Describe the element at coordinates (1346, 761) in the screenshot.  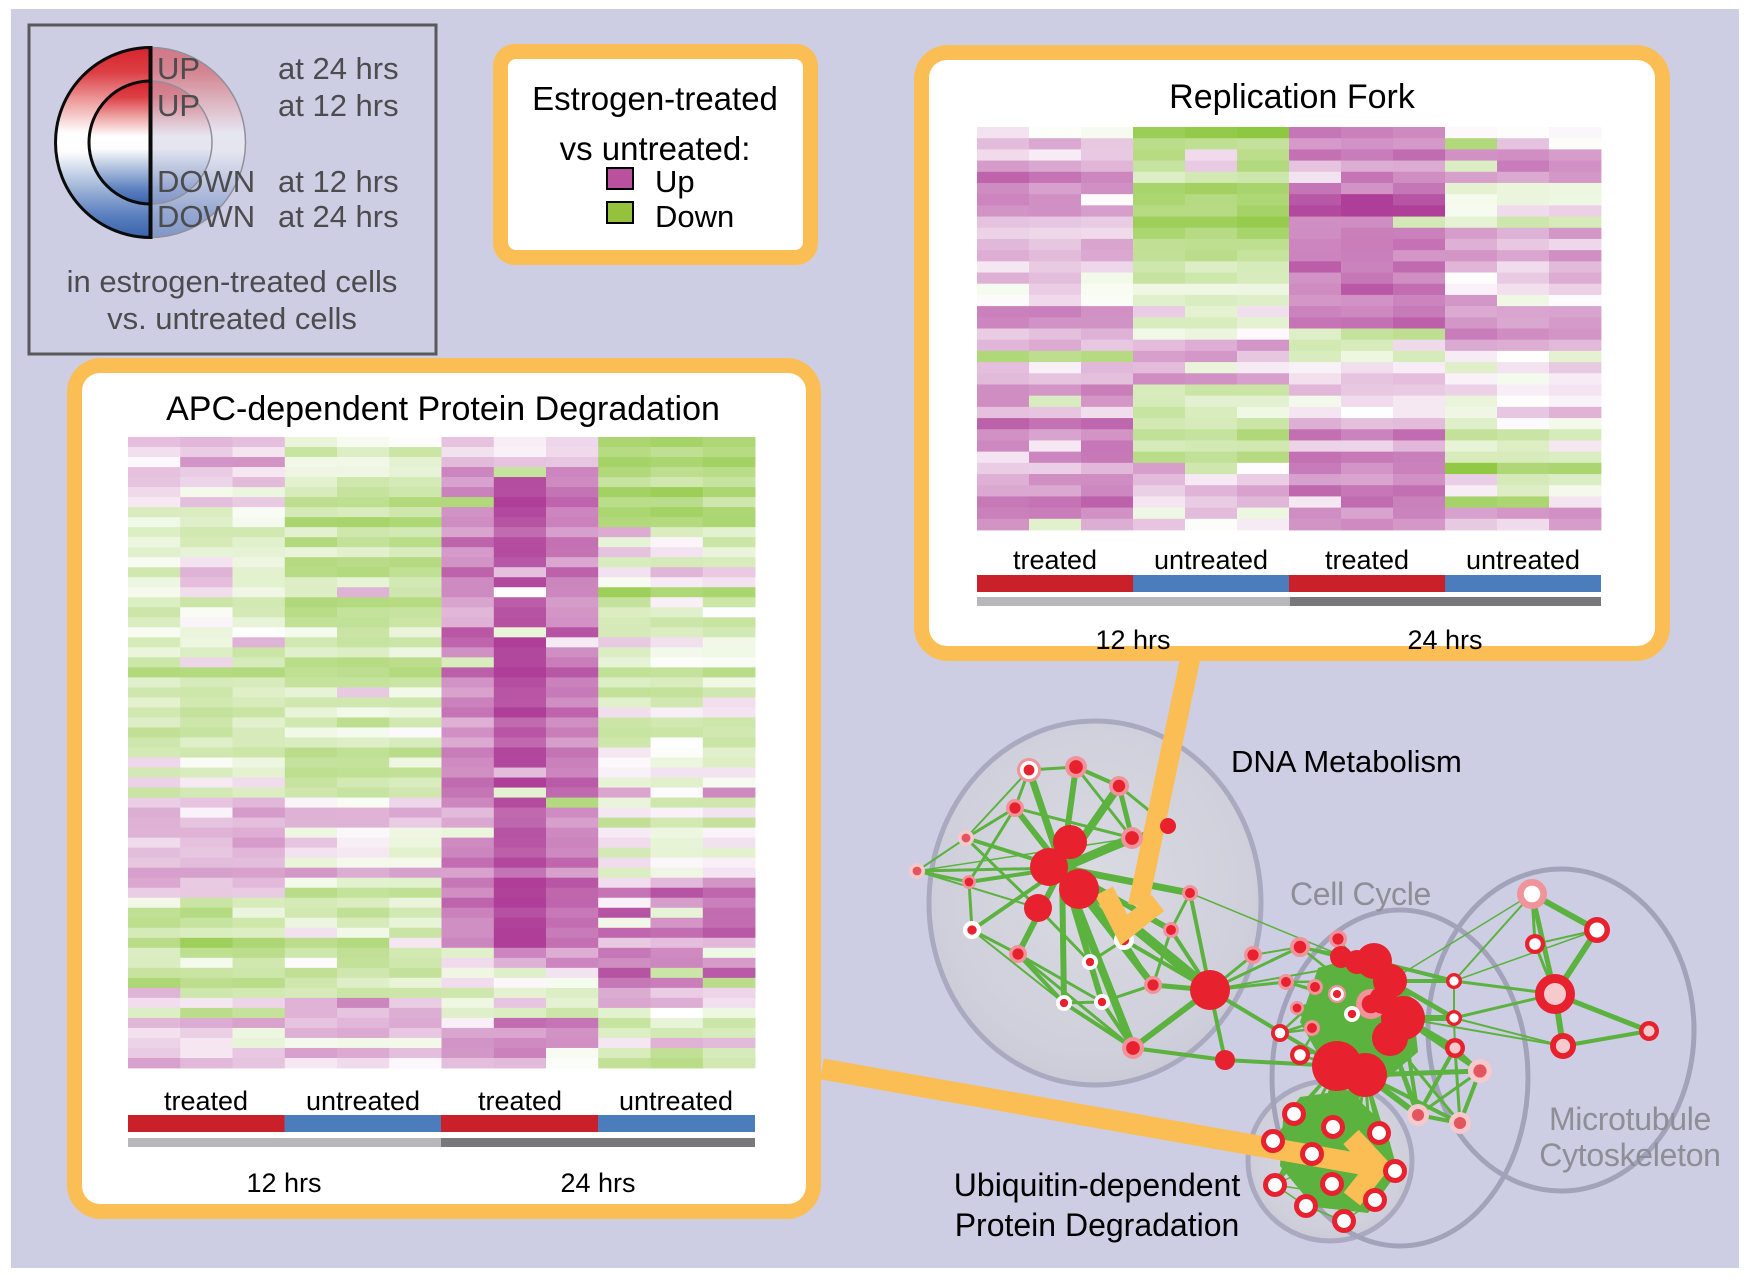
I see `svg-text: DNA Metabolism` at that location.